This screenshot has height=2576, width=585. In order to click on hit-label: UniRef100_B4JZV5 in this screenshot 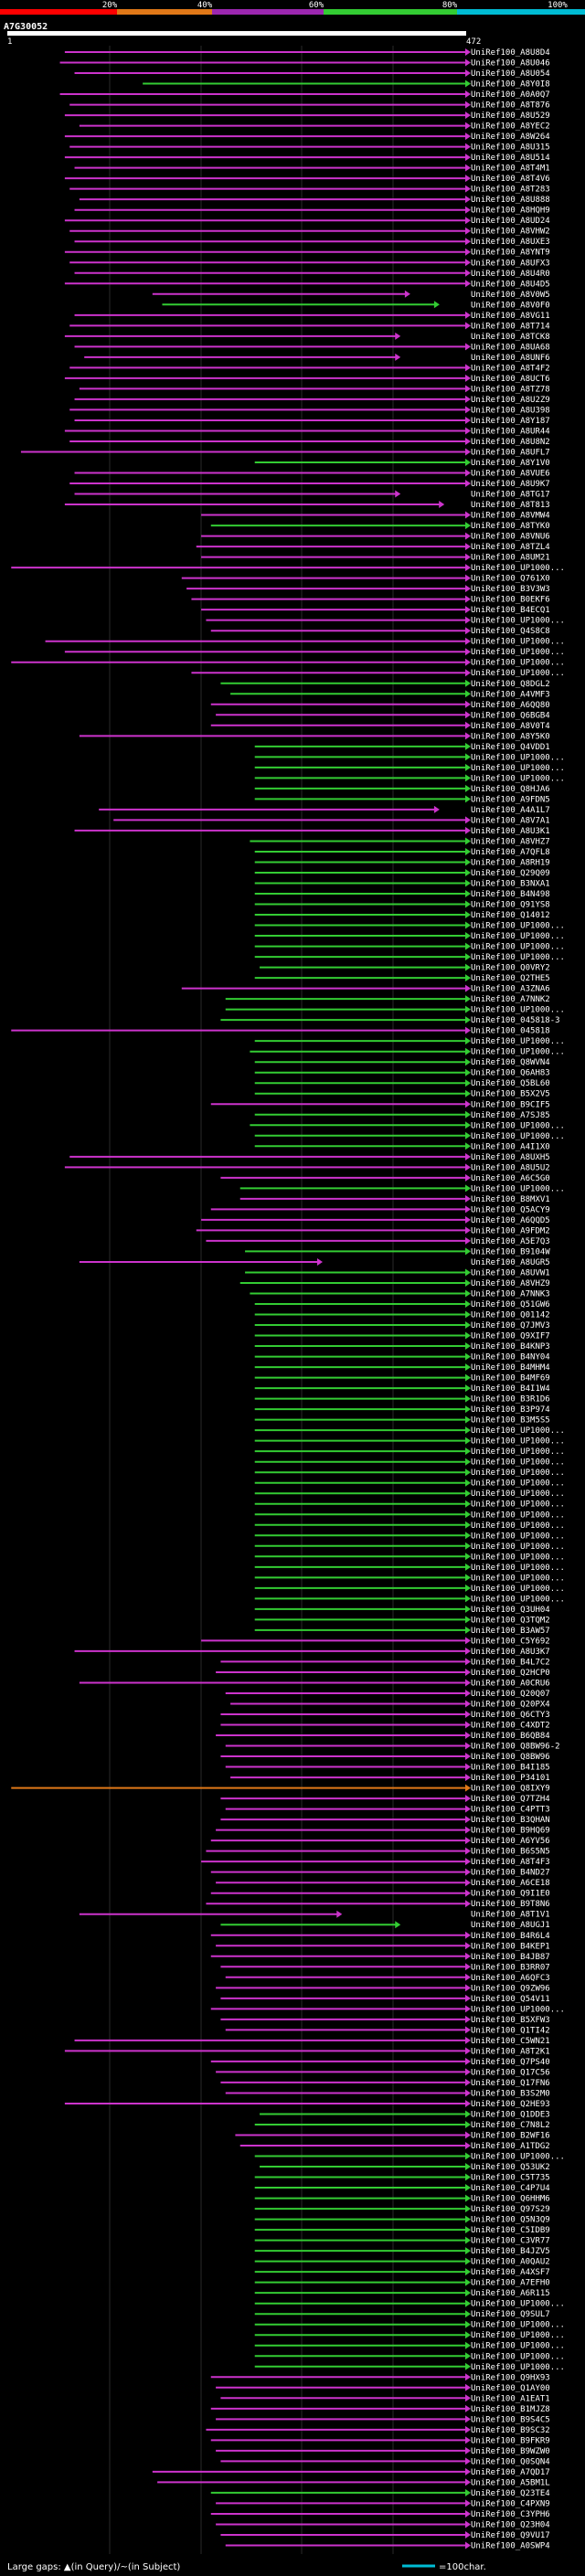, I will do `click(511, 2251)`.